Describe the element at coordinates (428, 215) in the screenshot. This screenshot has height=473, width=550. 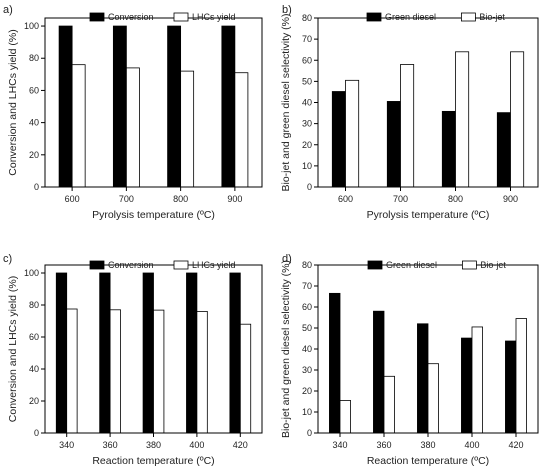
I see `x-axis-label: Pyrolysis temperature (ºC)` at that location.